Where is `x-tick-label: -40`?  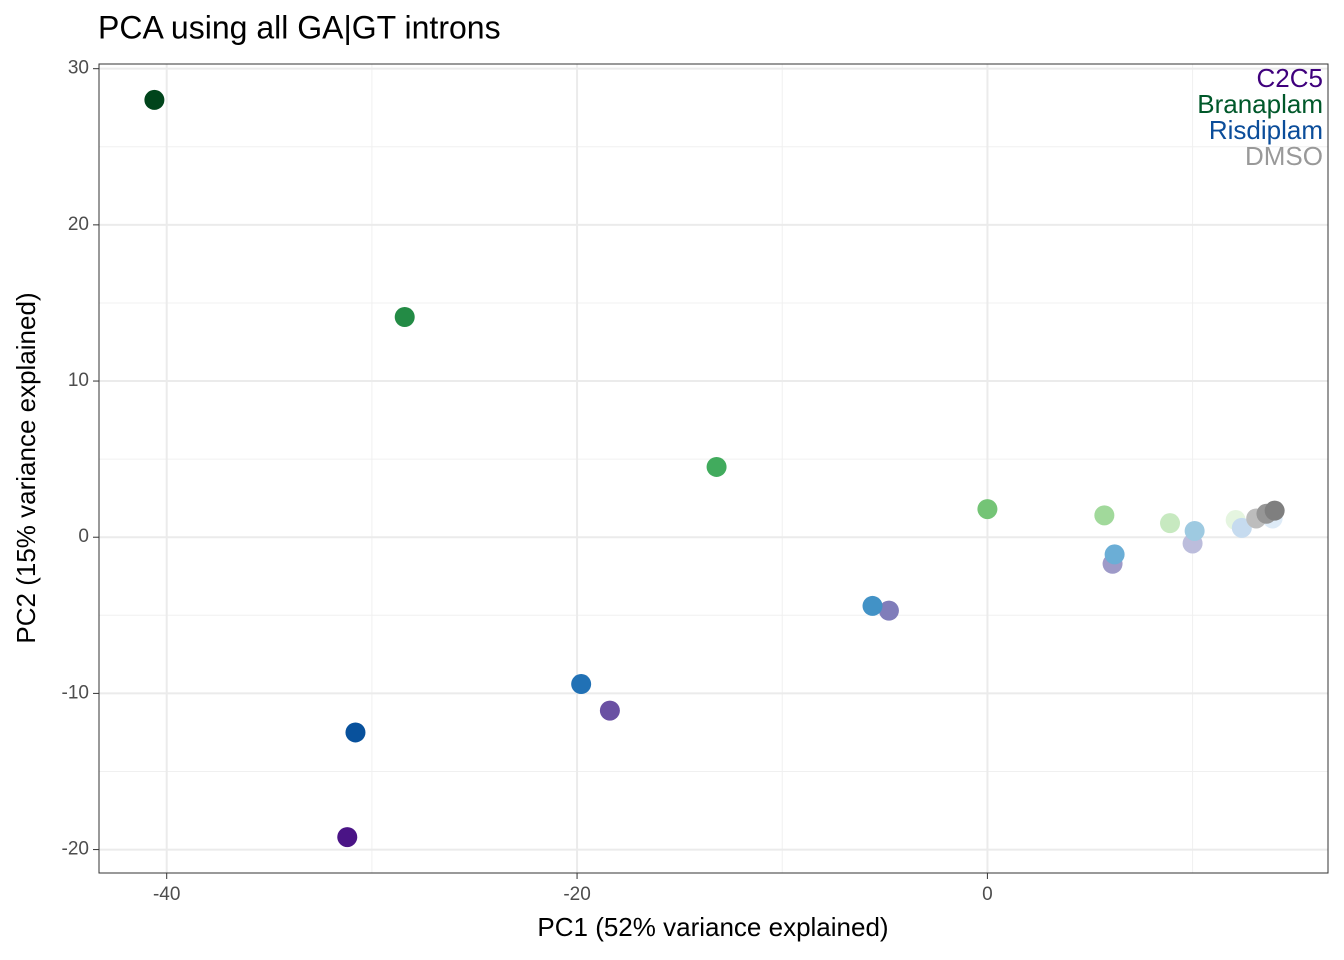 x-tick-label: -40 is located at coordinates (166, 894).